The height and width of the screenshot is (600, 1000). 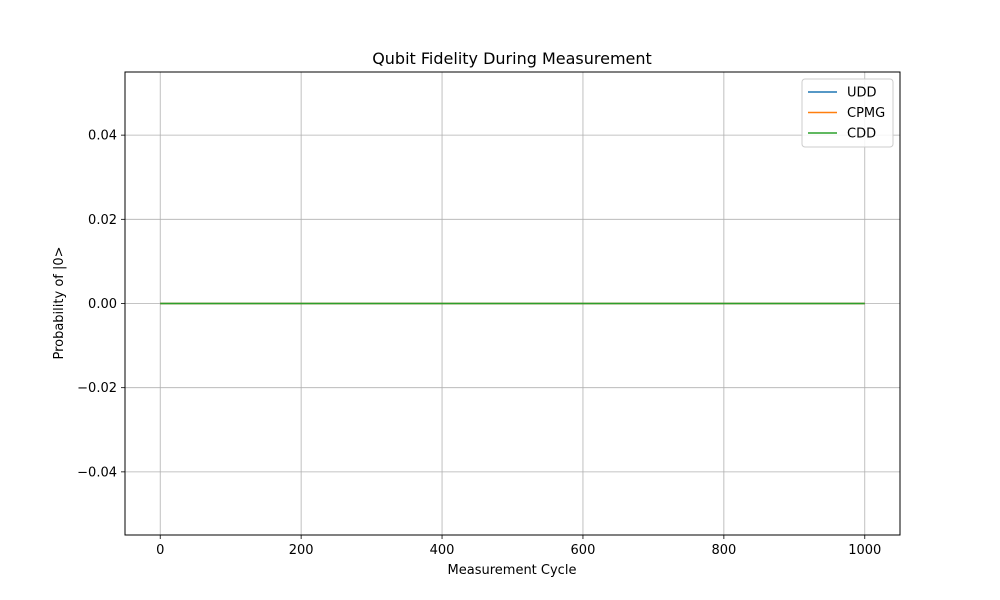 What do you see at coordinates (866, 113) in the screenshot?
I see `legend-label-cpmg: CPMG` at bounding box center [866, 113].